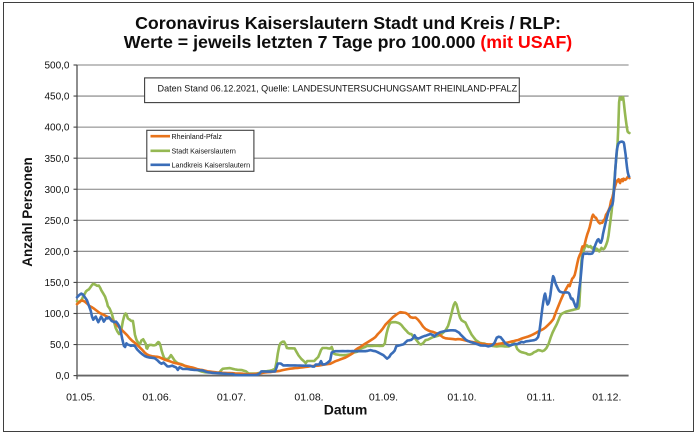 This screenshot has height=434, width=696. What do you see at coordinates (156, 398) in the screenshot?
I see `svg-text: 01.06.` at bounding box center [156, 398].